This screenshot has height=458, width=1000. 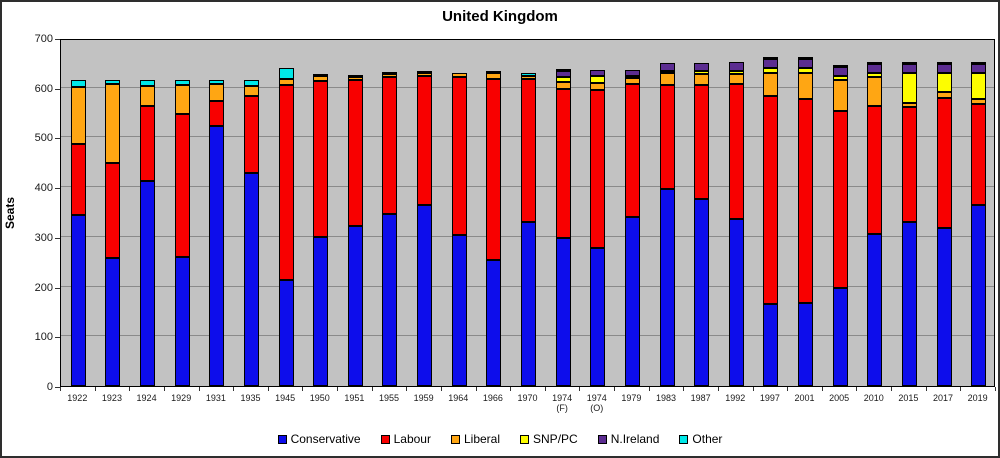 I want to click on bar-segment-1922-other, so click(x=78, y=83).